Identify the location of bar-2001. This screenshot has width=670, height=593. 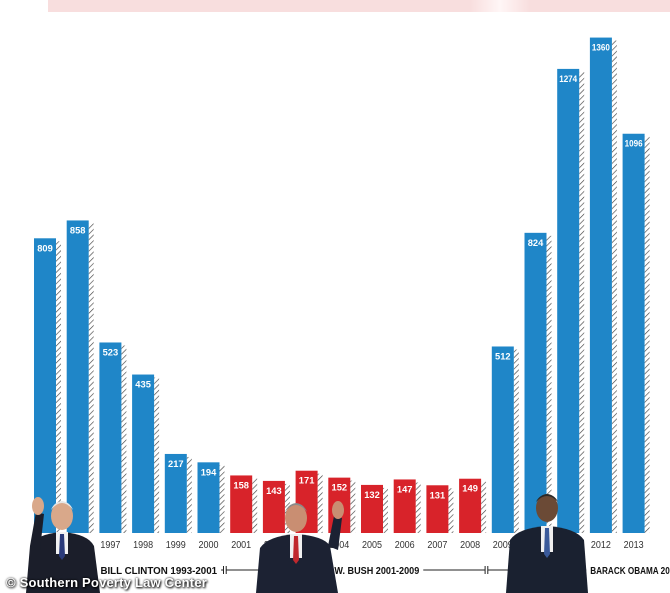
(241, 504).